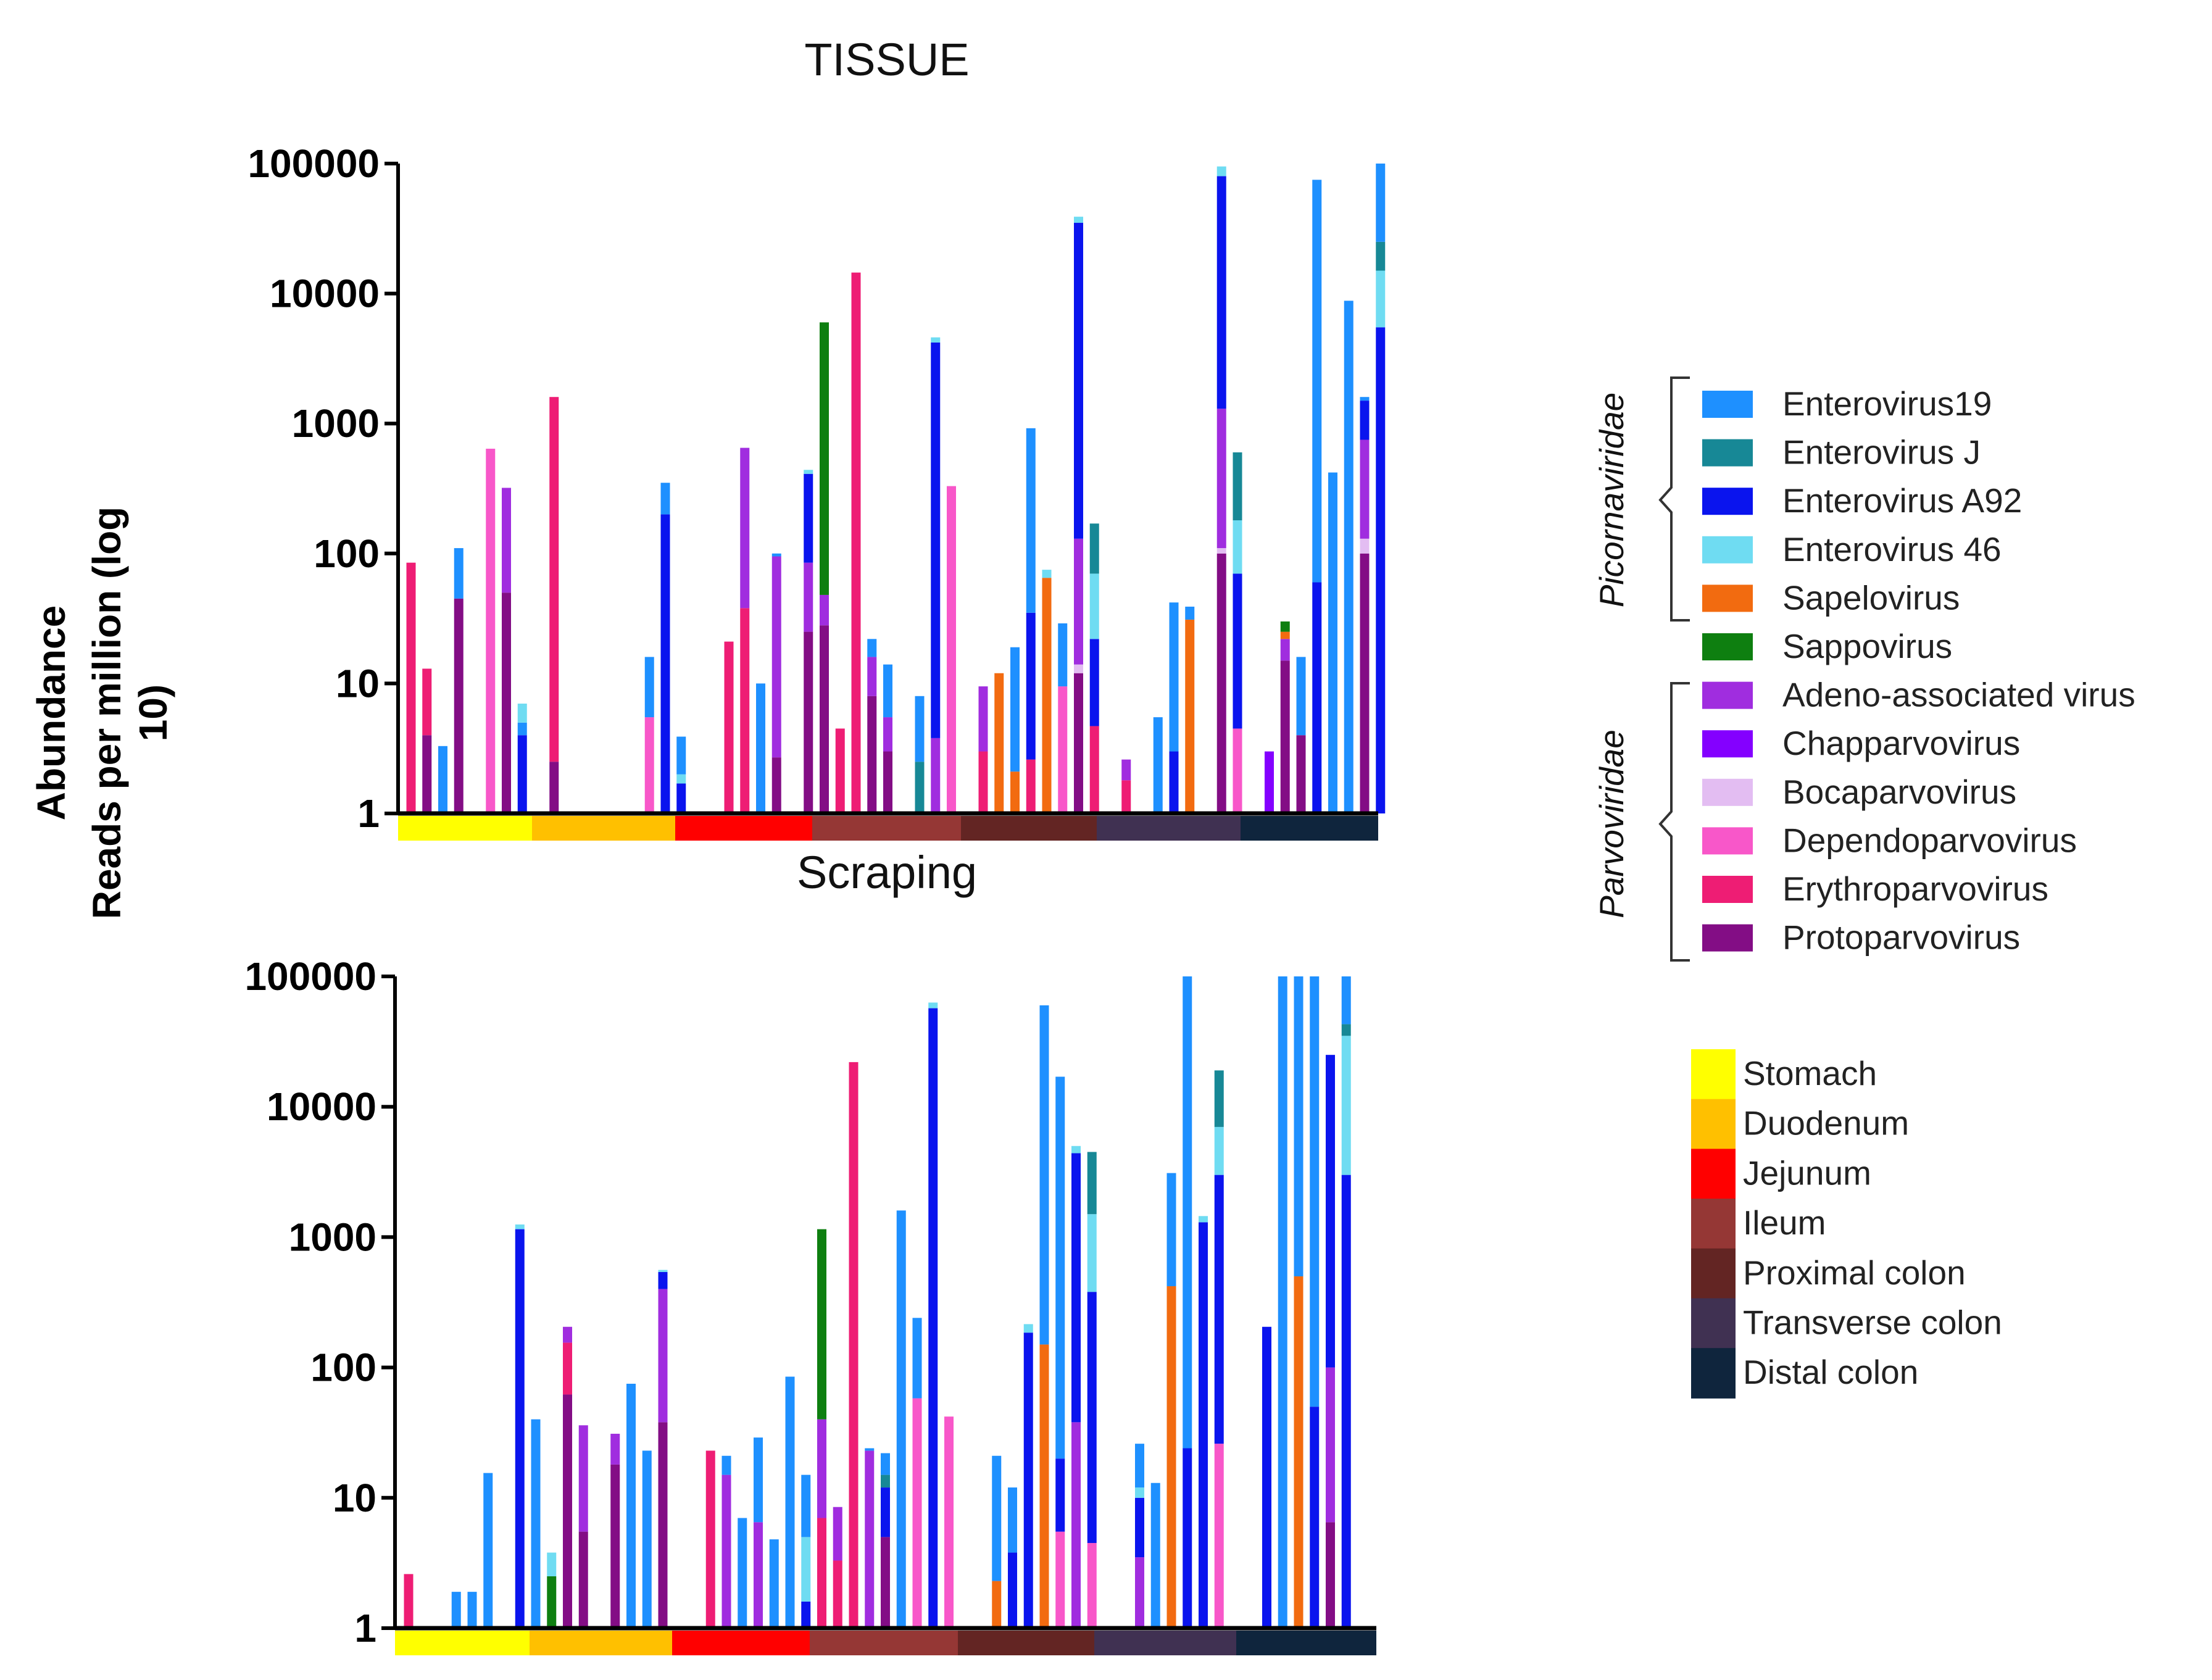 The width and height of the screenshot is (2212, 1680). Describe the element at coordinates (310, 976) in the screenshot. I see `y-tick-label: 100000` at that location.